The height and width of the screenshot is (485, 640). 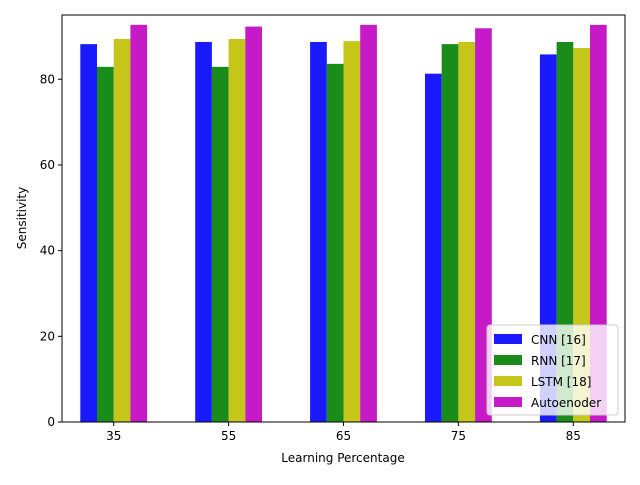 What do you see at coordinates (51, 422) in the screenshot?
I see `y-tick-label: 0` at bounding box center [51, 422].